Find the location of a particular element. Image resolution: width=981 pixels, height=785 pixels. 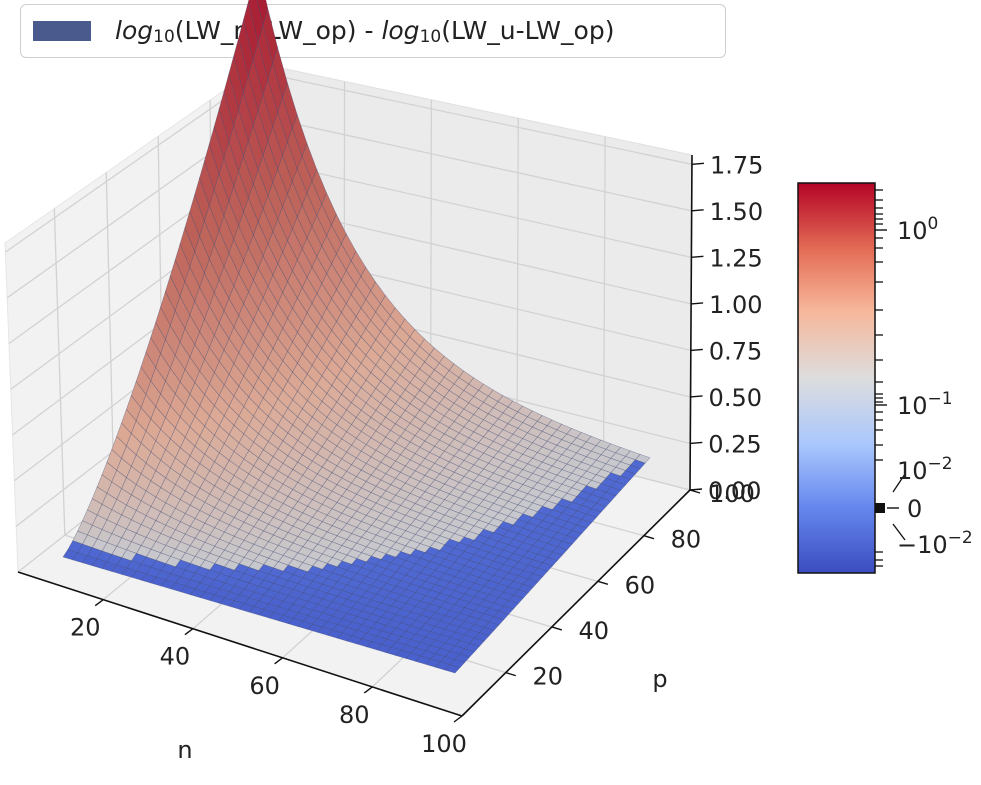

colorbar: 10⁰ 10⁻¹ 10⁻² 0 −10−2 is located at coordinates (885, 378).